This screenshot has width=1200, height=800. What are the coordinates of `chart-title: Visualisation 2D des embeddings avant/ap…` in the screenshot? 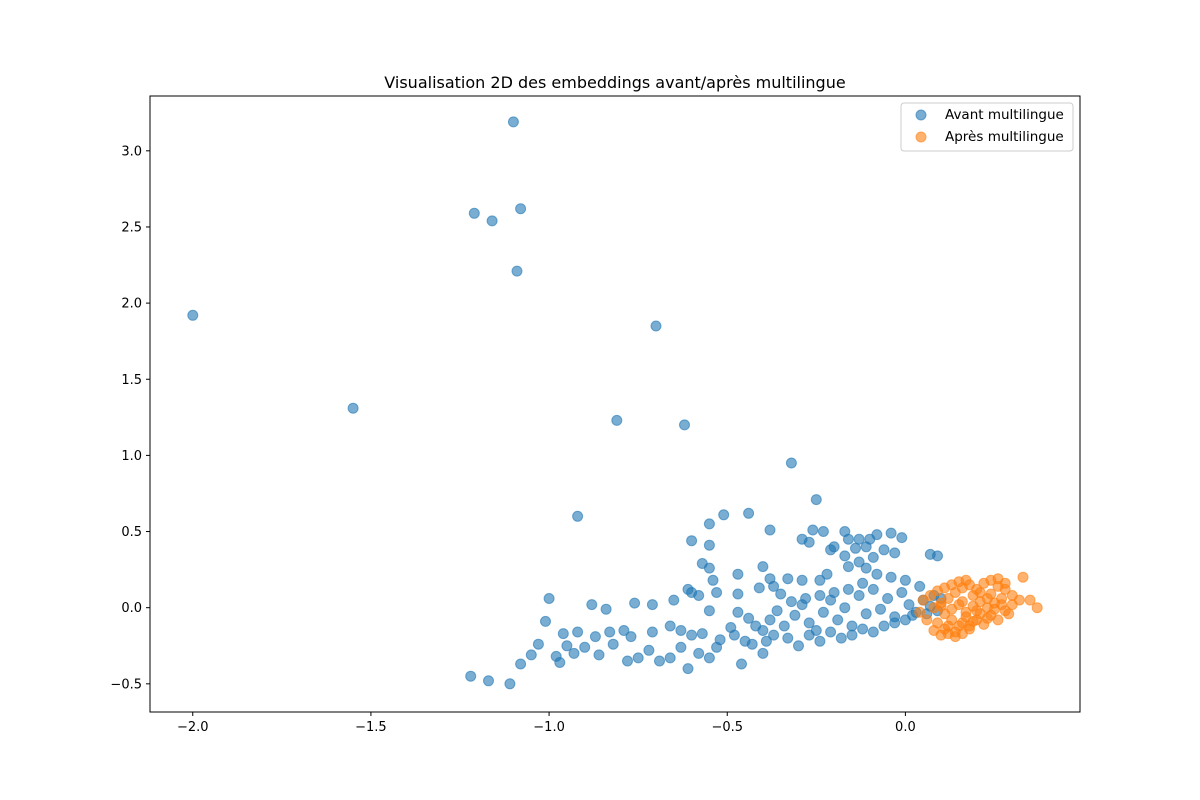 It's located at (614, 82).